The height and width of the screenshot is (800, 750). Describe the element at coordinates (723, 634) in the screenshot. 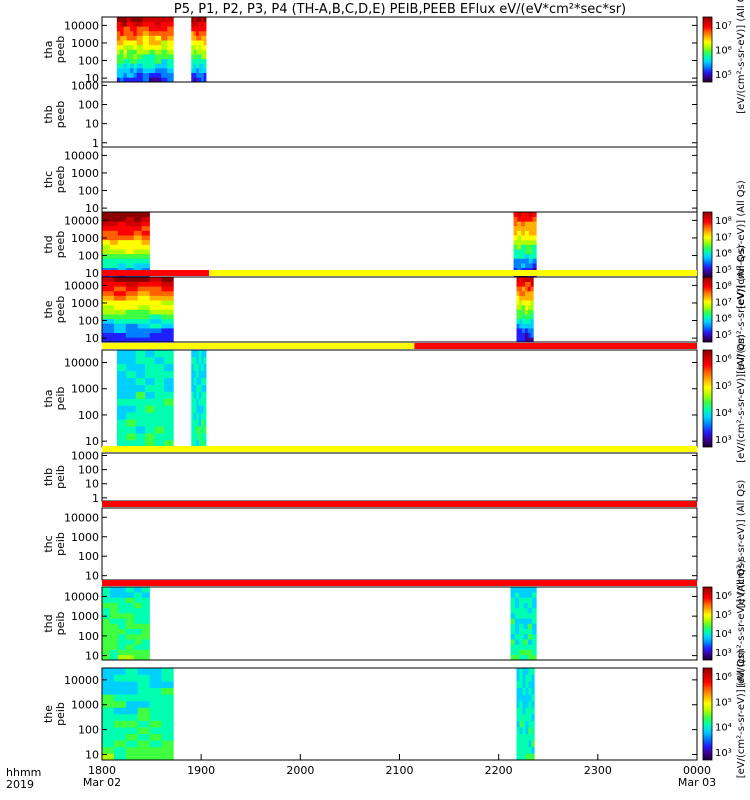

I see `panel-9-colorbar-tick: 10⁴` at that location.